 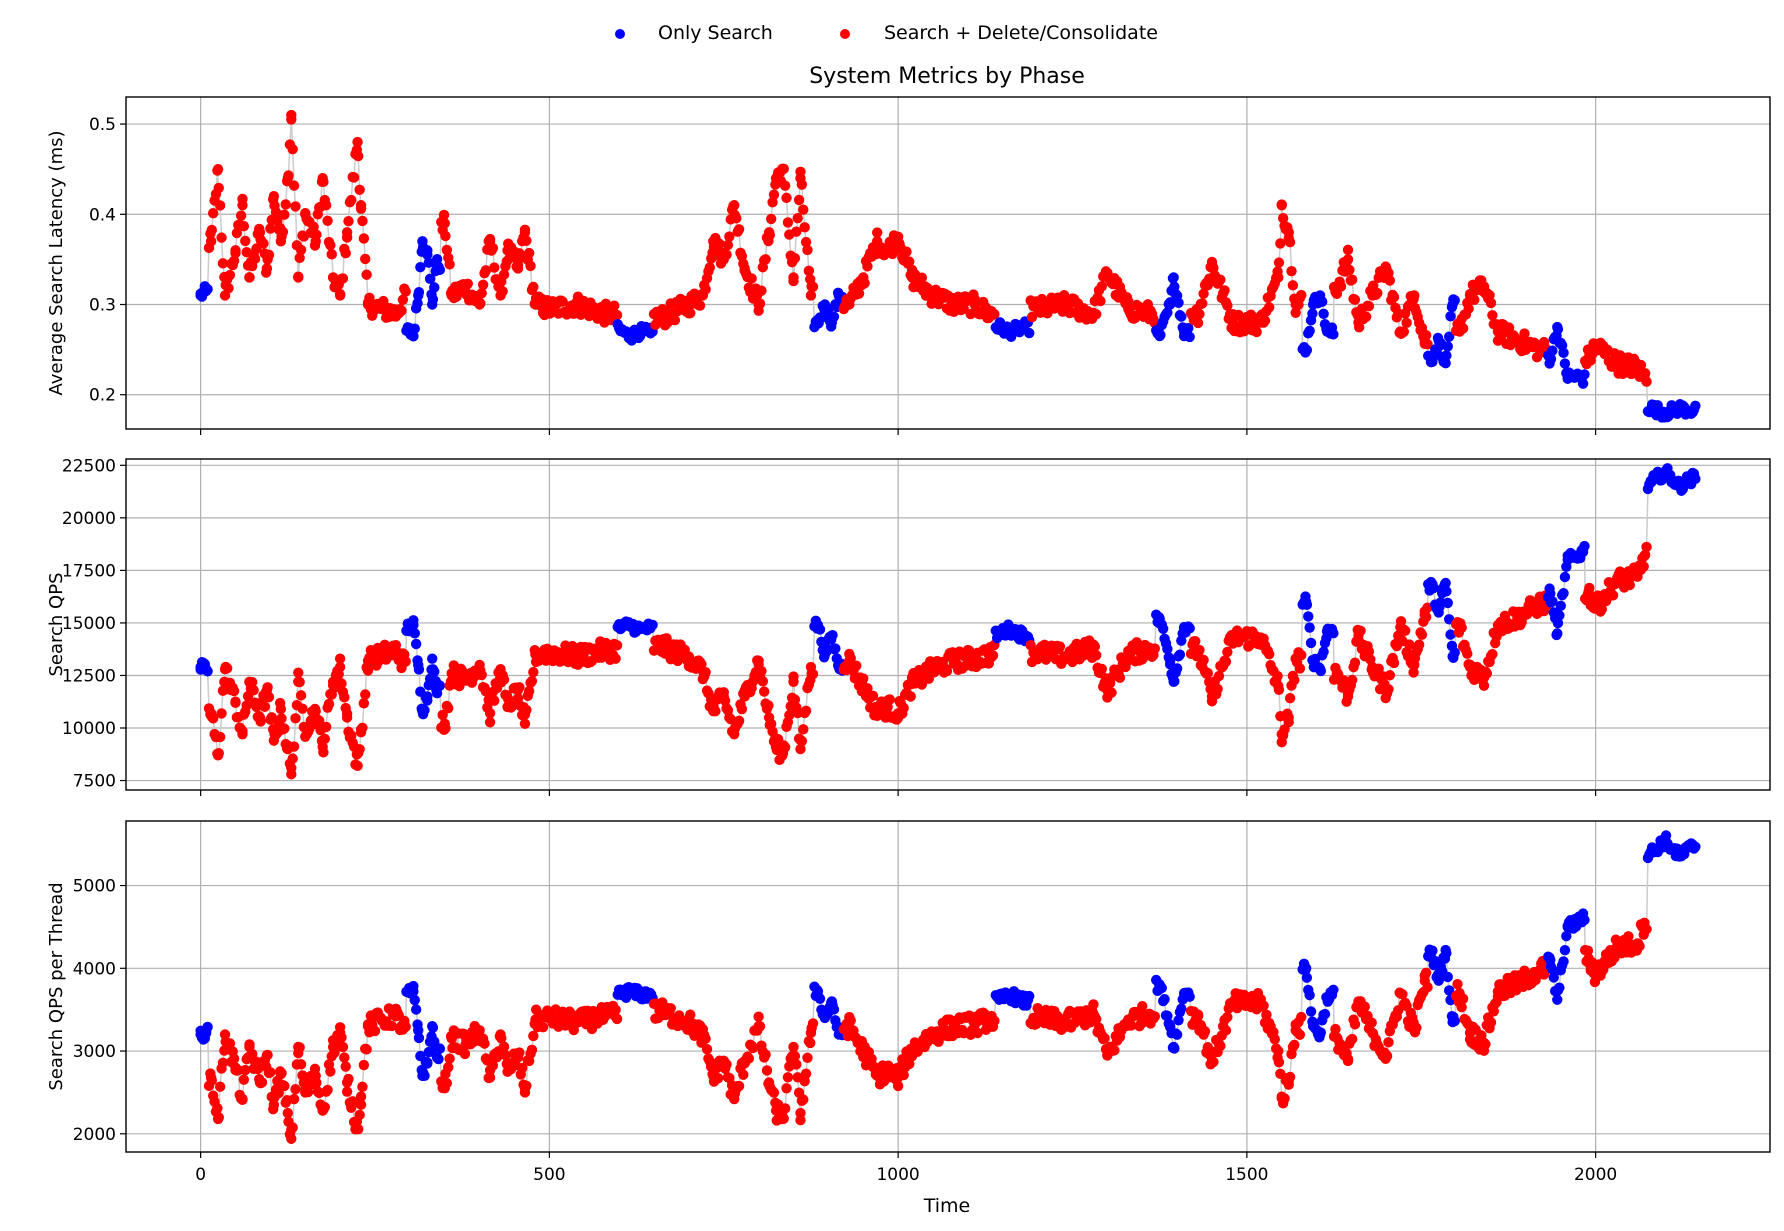 I want to click on legend: Only Search Search + Delete/Consolidate, so click(x=886, y=33).